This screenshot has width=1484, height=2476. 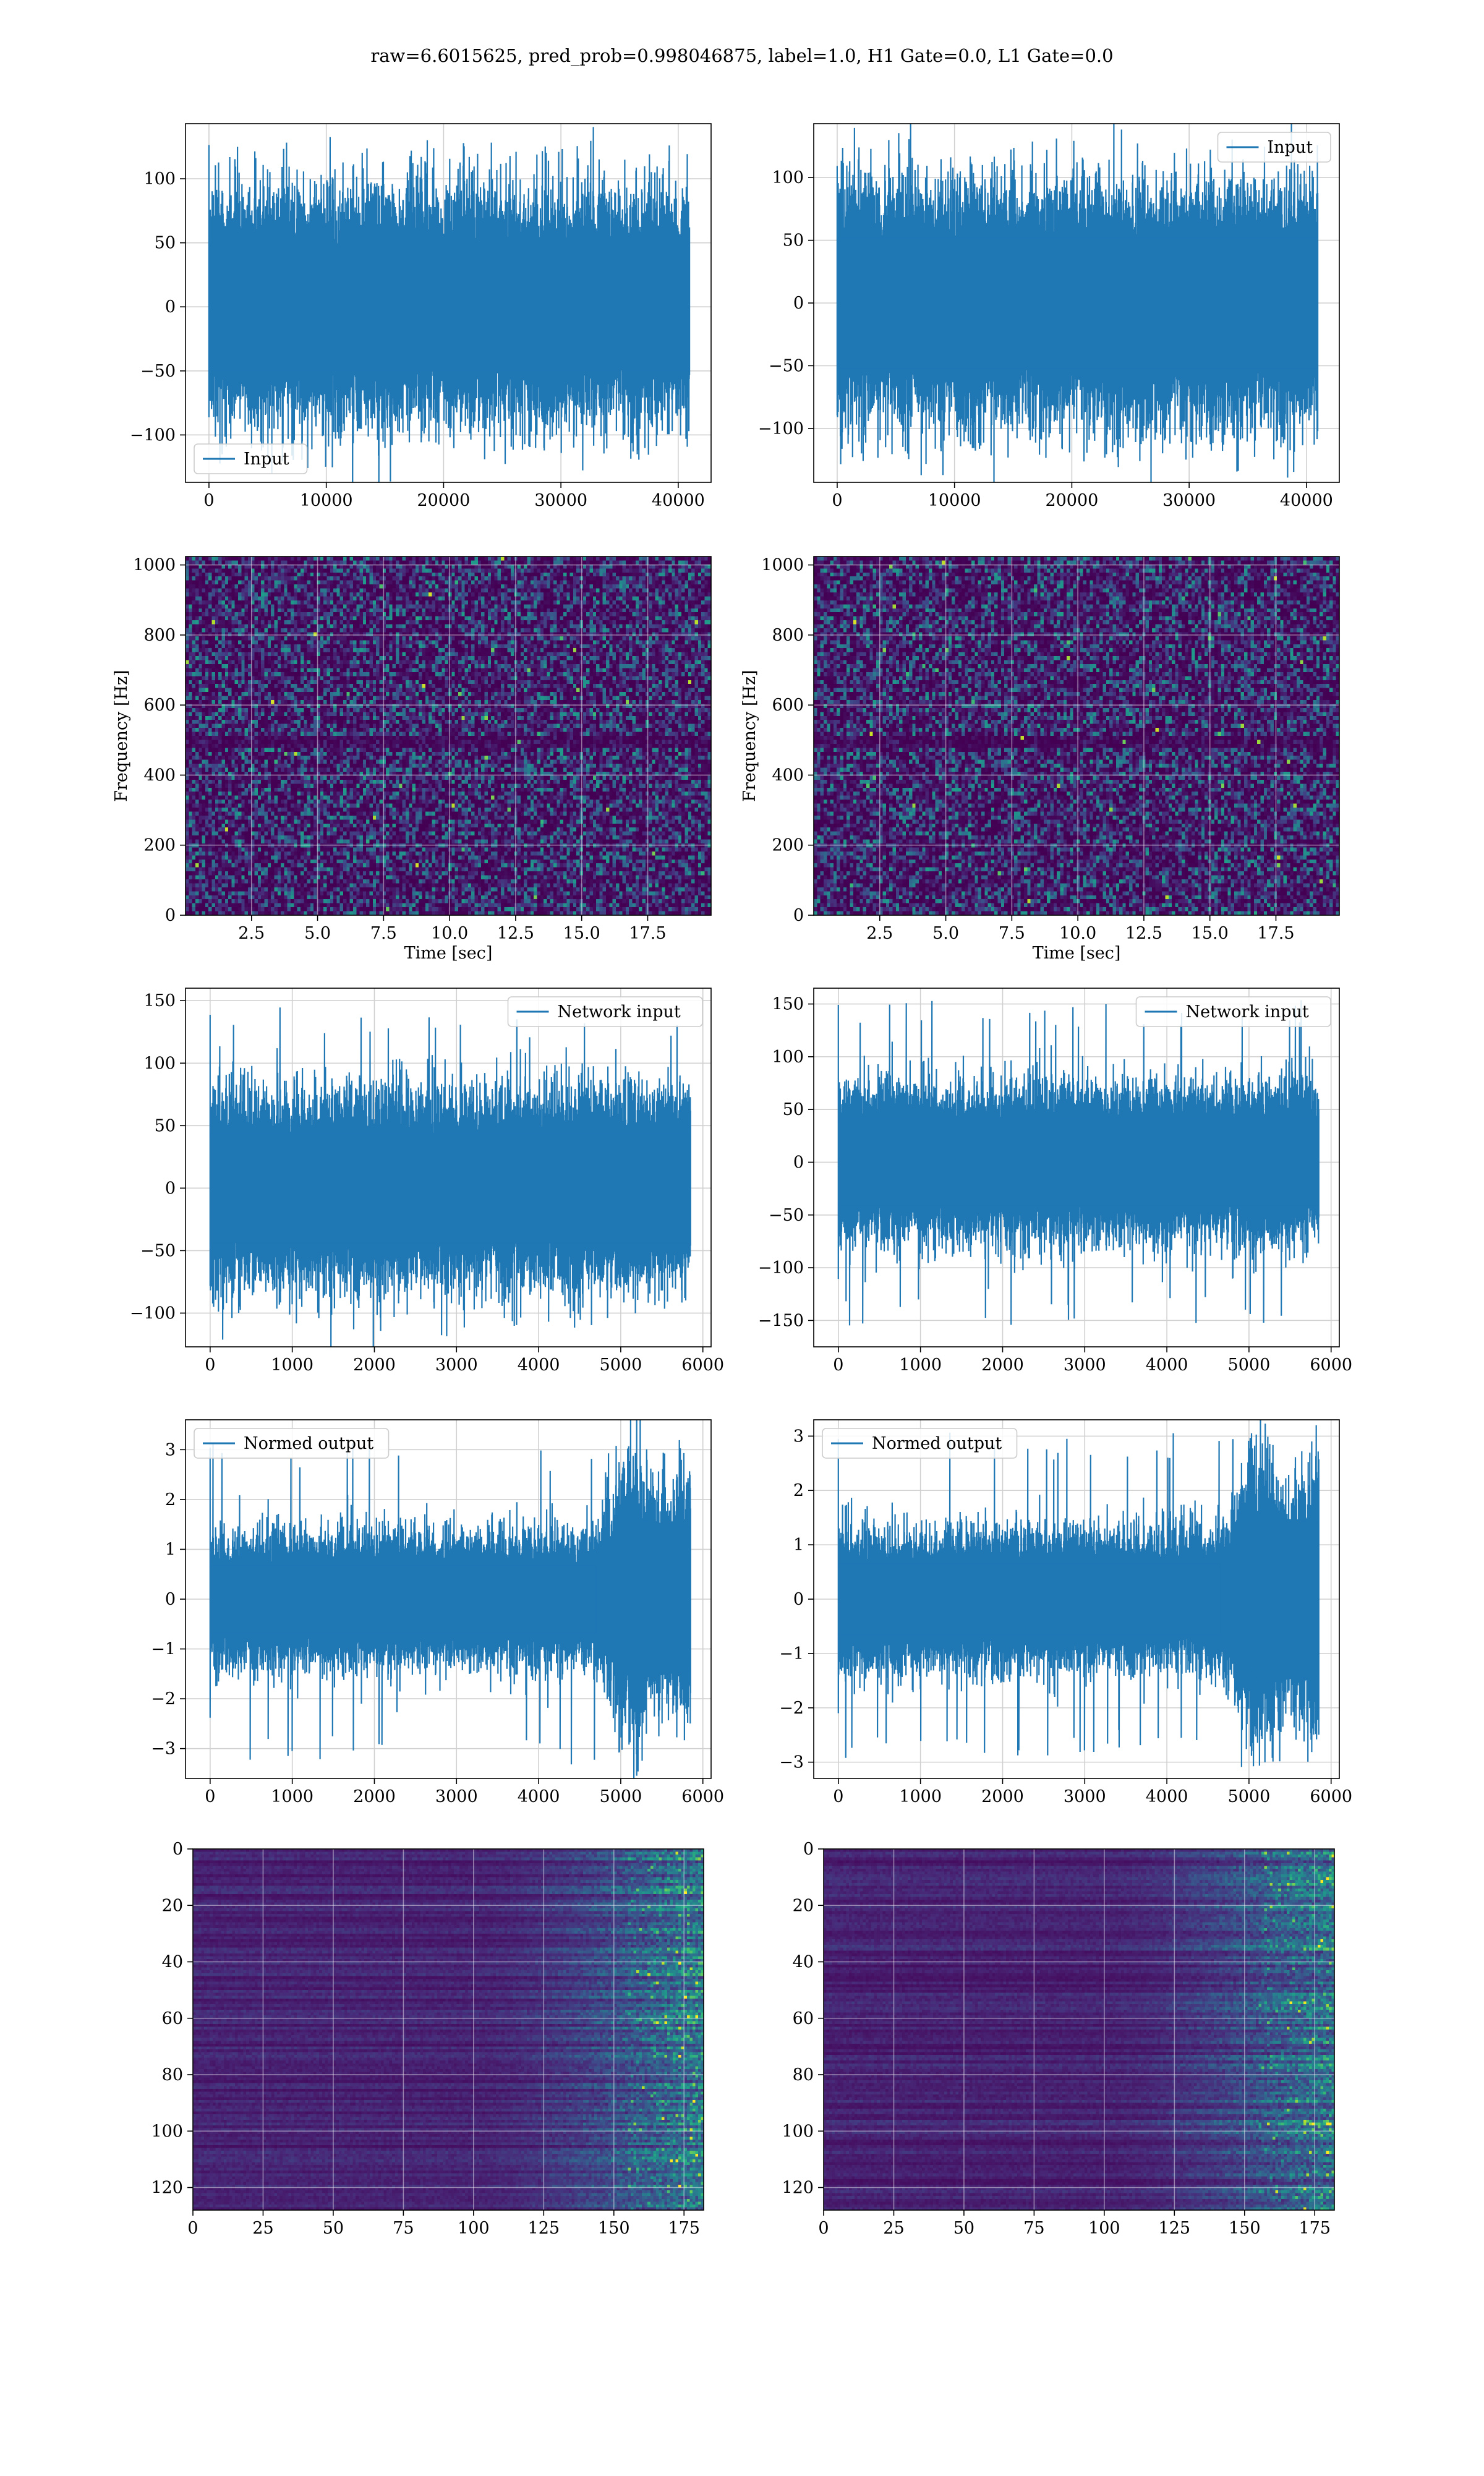 What do you see at coordinates (308, 1444) in the screenshot?
I see `legend-label: Normed output` at bounding box center [308, 1444].